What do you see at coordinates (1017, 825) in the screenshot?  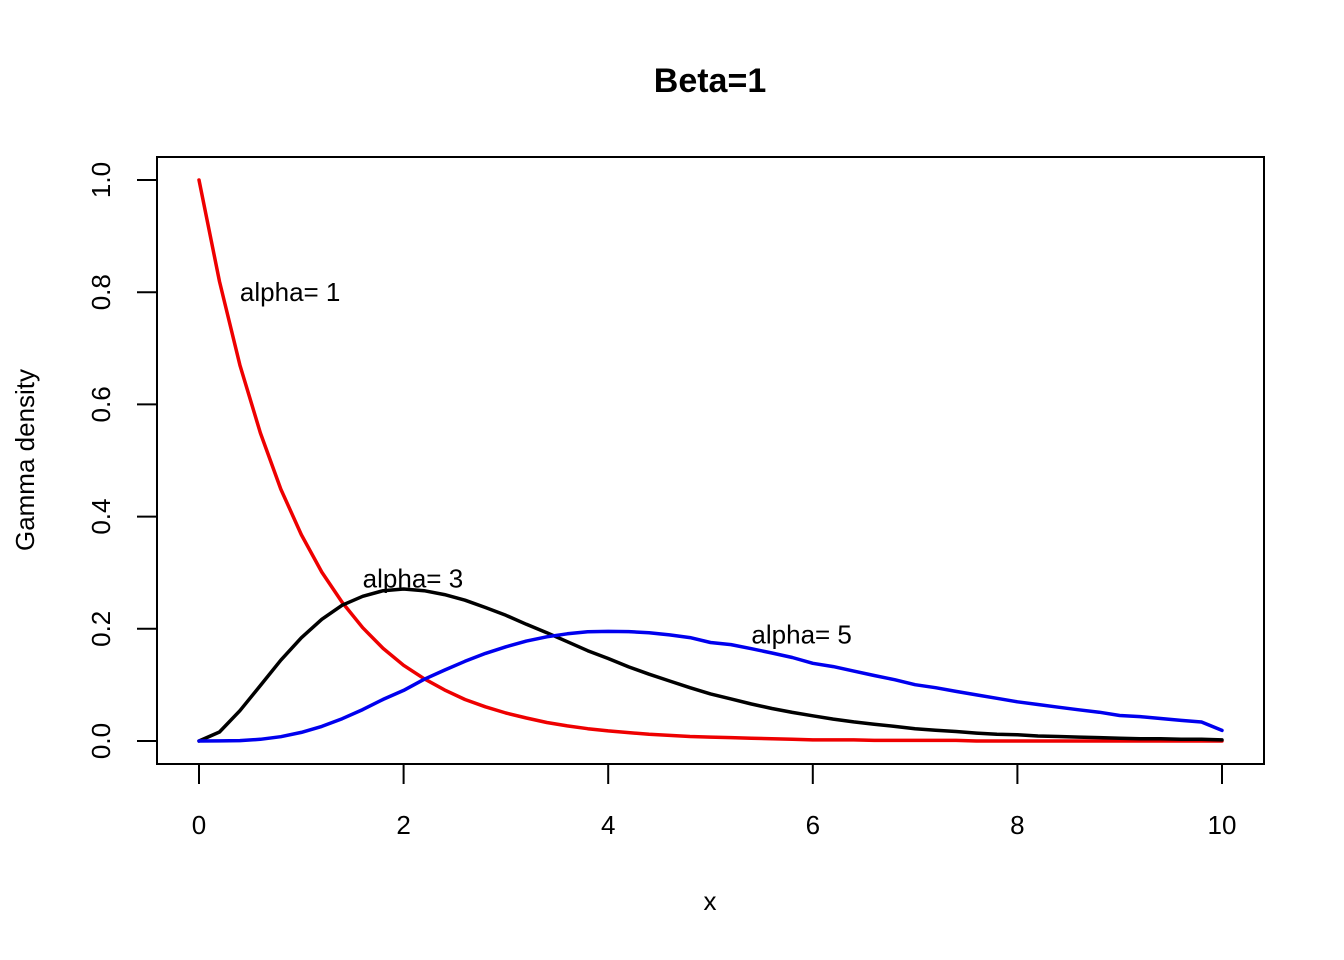 I see `x-tick-label: 8` at bounding box center [1017, 825].